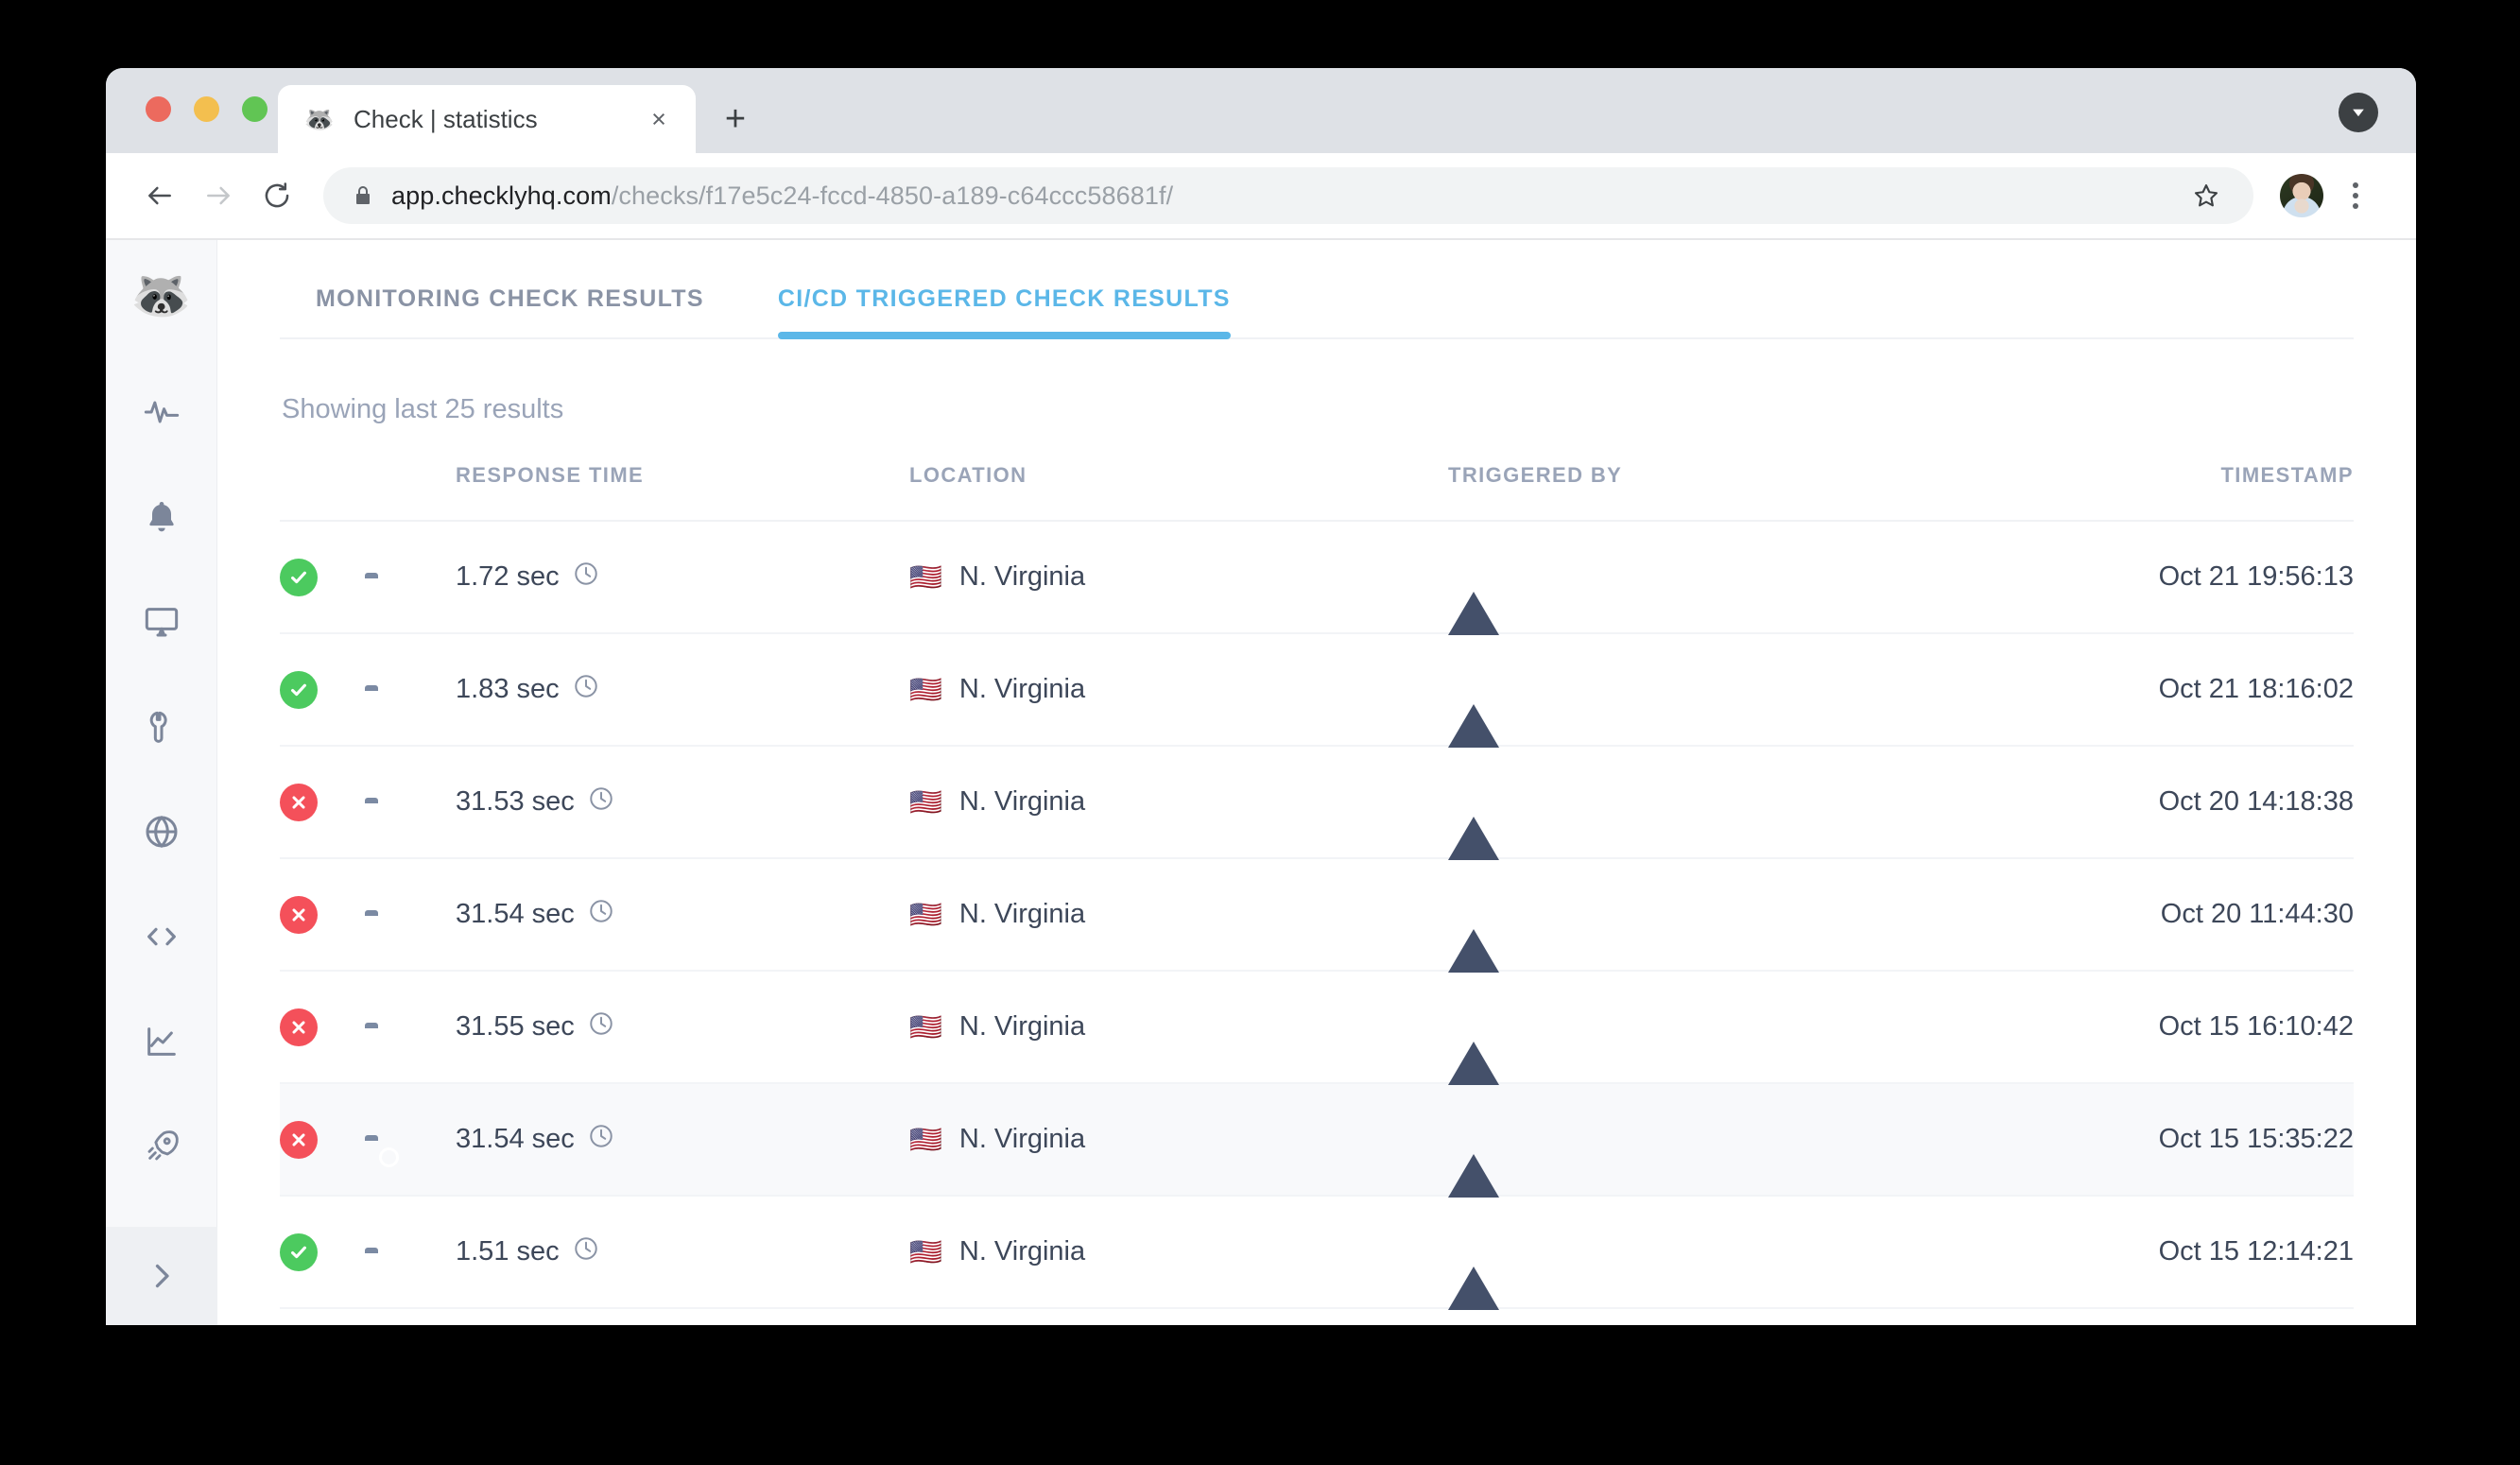 This screenshot has height=1465, width=2520. I want to click on sidebar-item-activity, so click(161, 411).